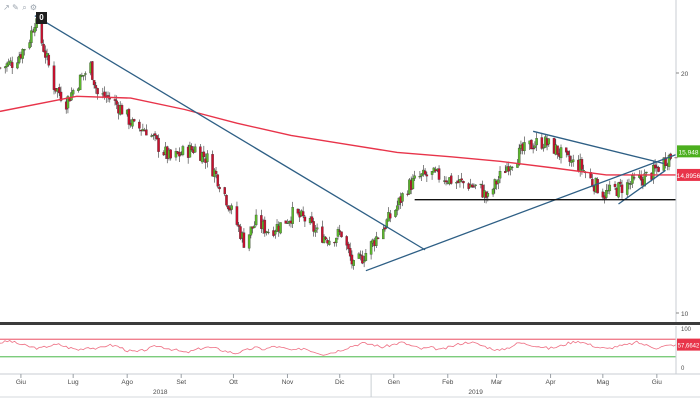  Describe the element at coordinates (41, 18) in the screenshot. I see `toolbar-badge: 0` at that location.